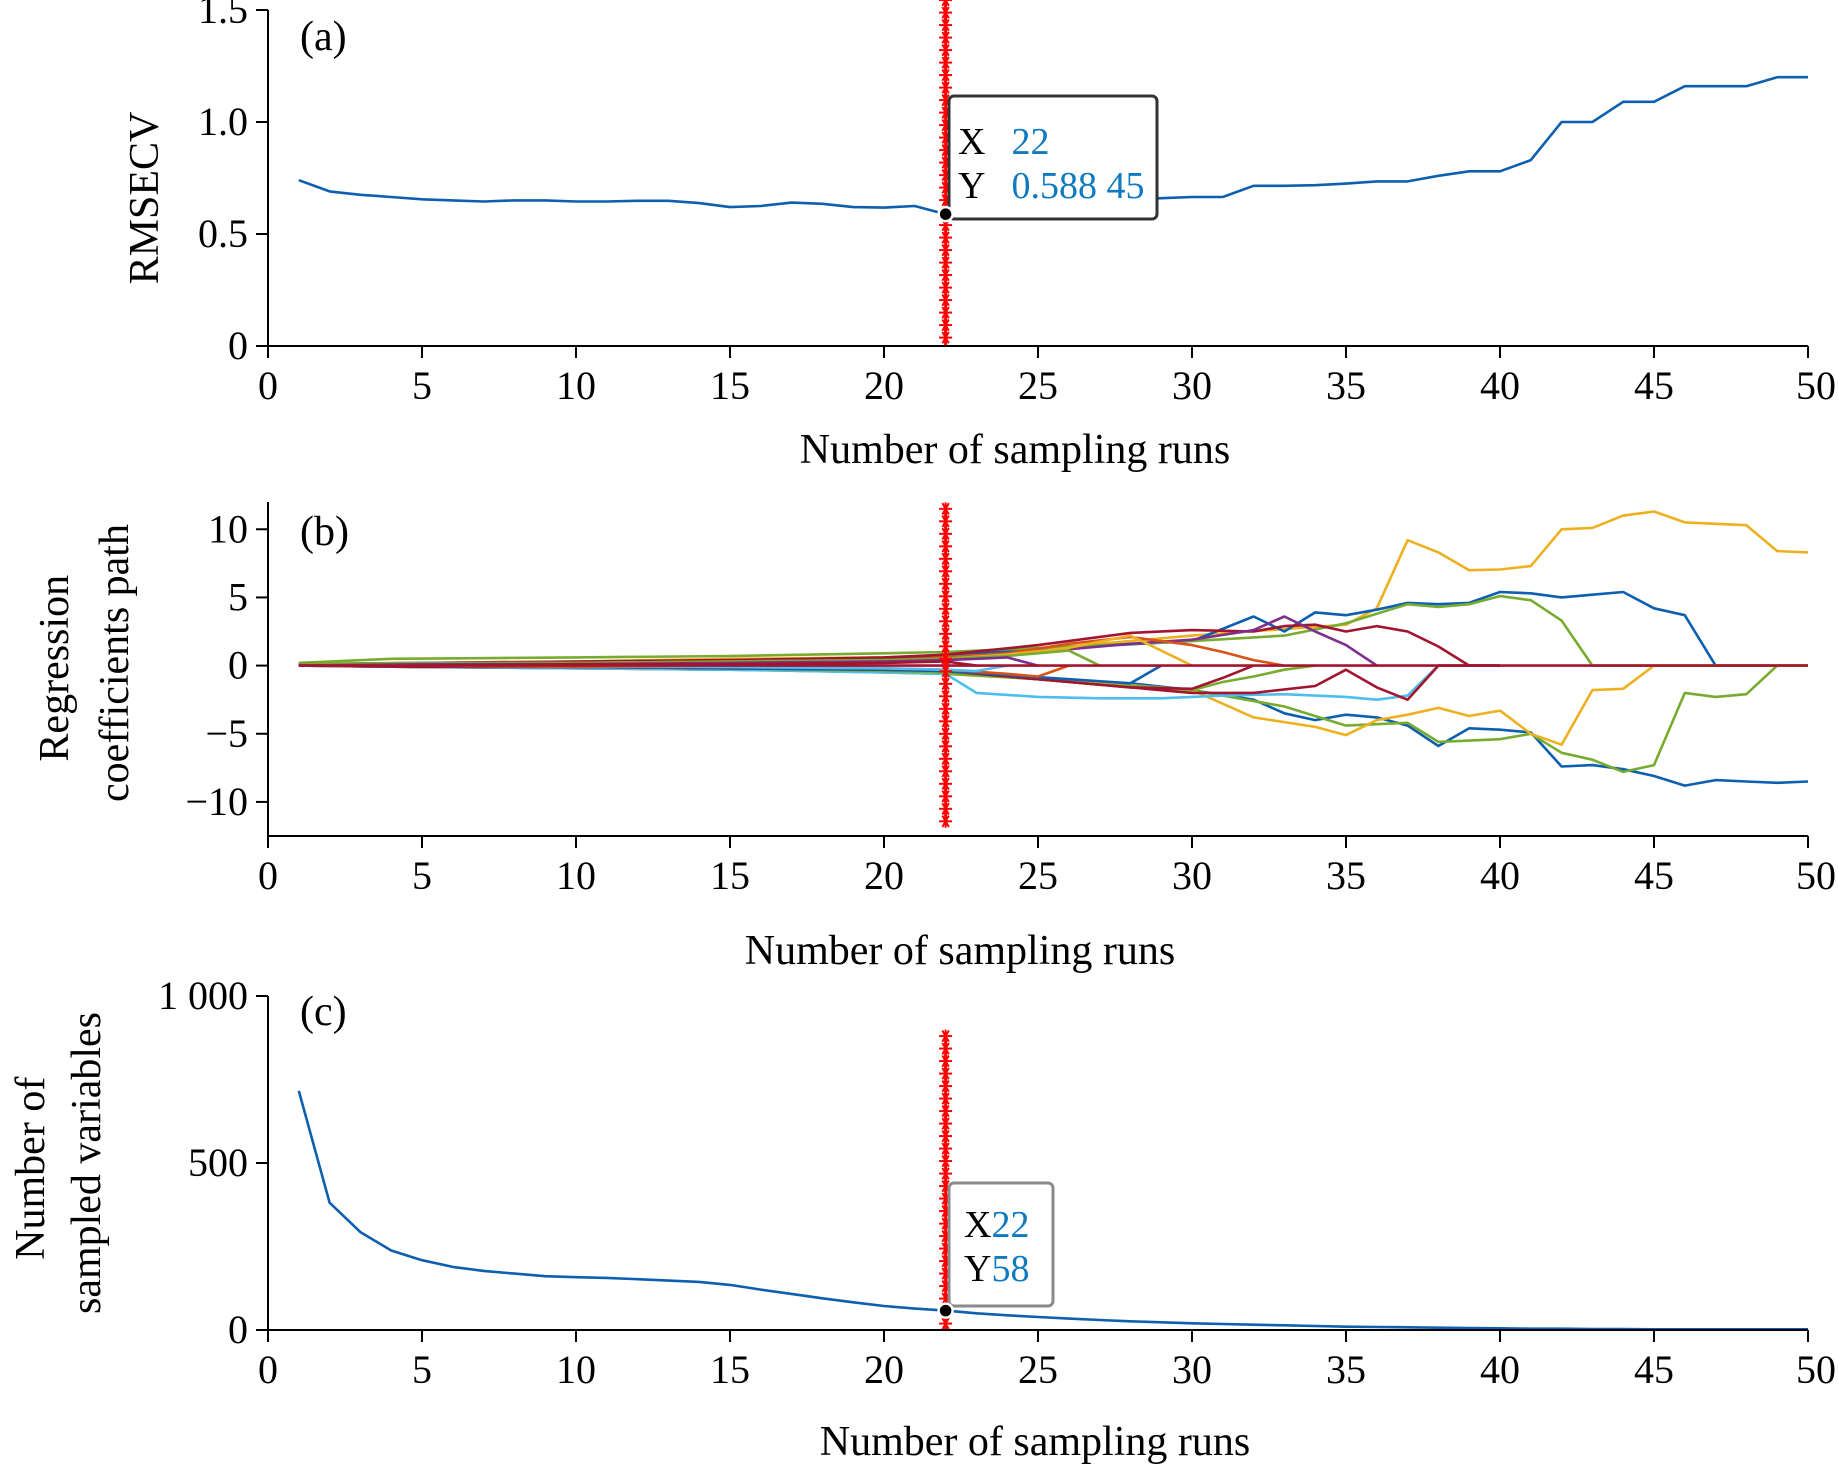 The image size is (1838, 1475). I want to click on panel-b-x-tick-label: 50, so click(1816, 875).